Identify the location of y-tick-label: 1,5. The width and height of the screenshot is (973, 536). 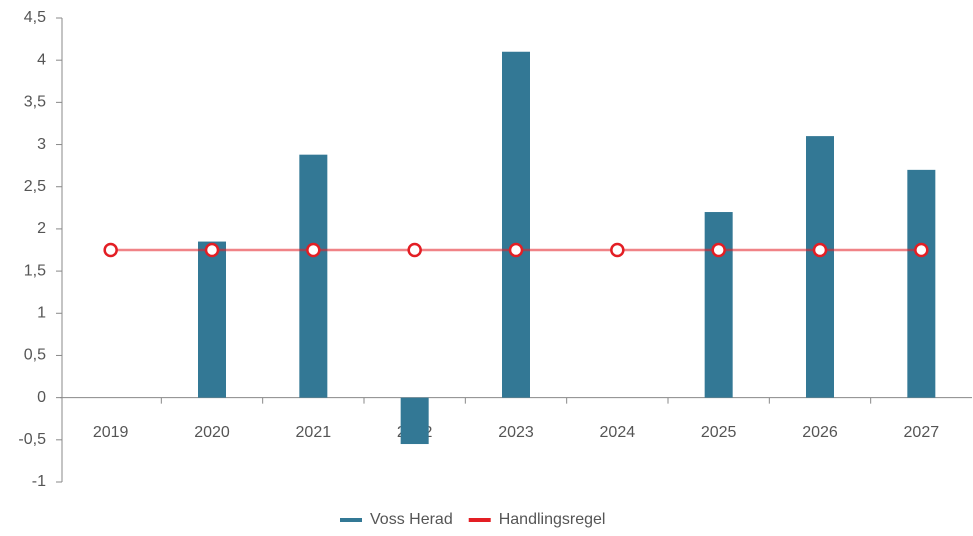
(35, 270).